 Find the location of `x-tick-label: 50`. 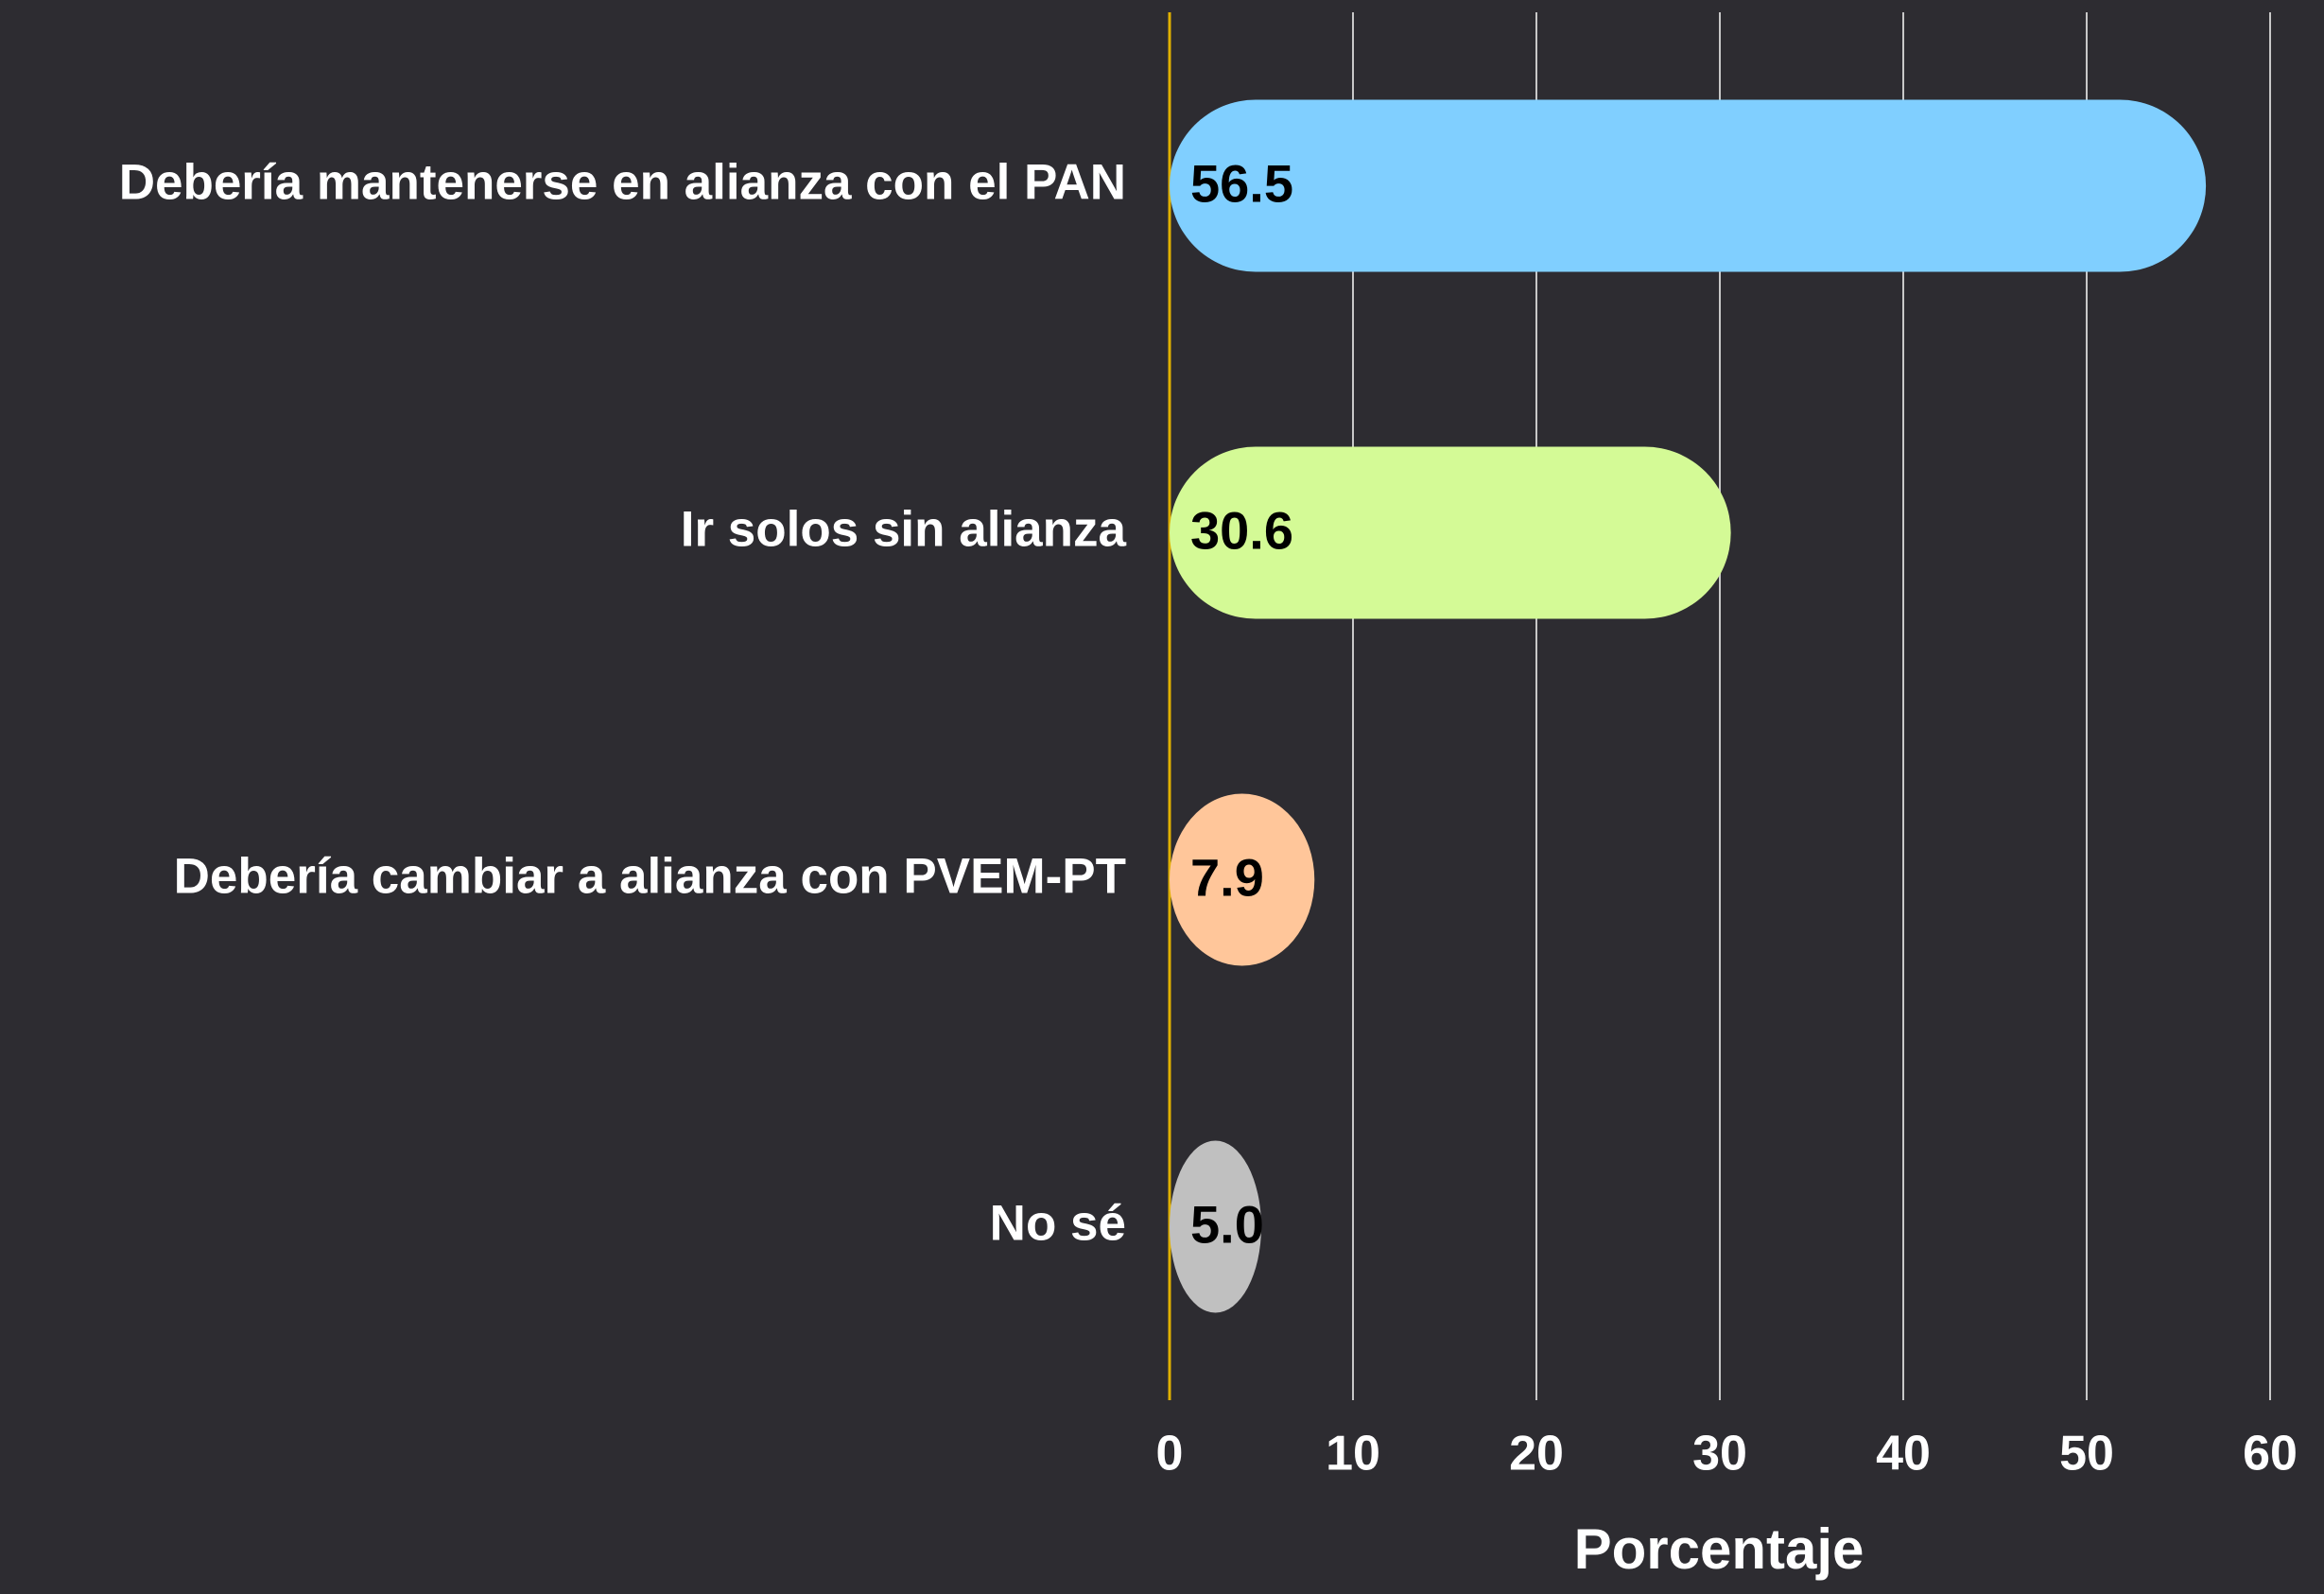

x-tick-label: 50 is located at coordinates (2086, 1454).